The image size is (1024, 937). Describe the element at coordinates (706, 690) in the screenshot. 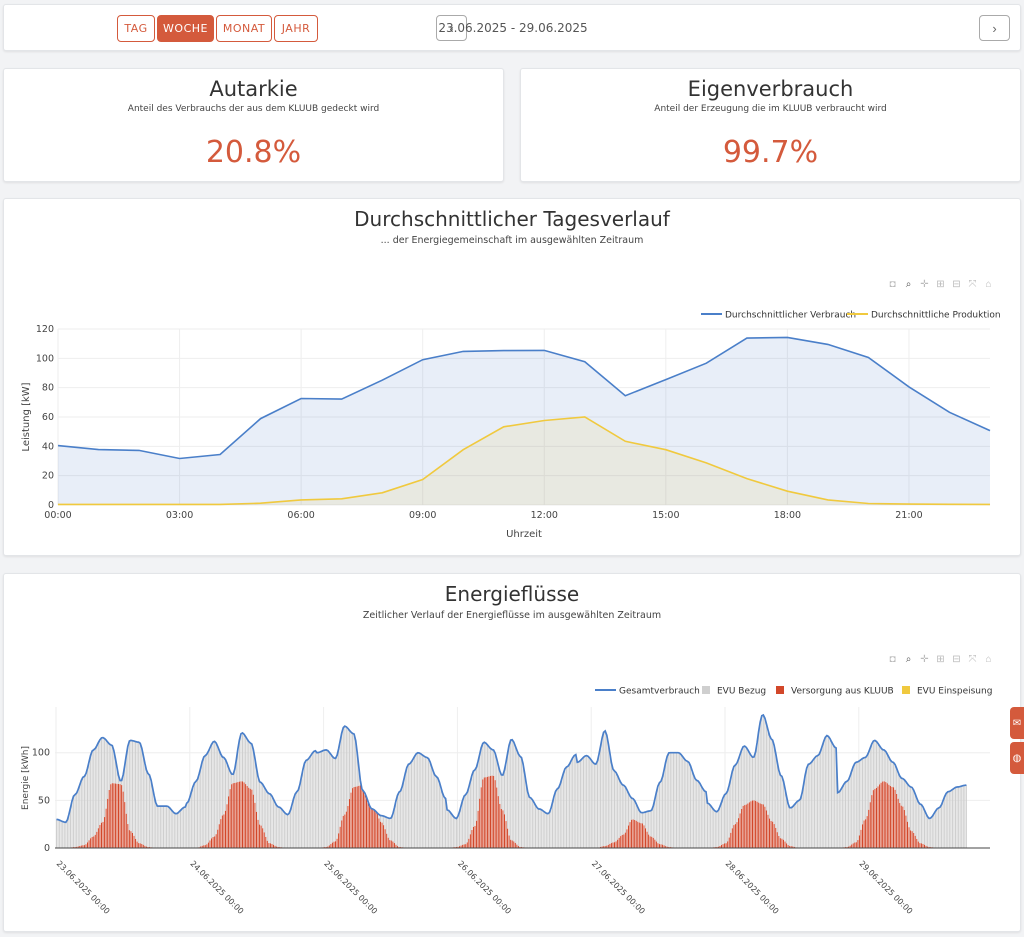

I see `legend-evu-bezug-swatch` at that location.